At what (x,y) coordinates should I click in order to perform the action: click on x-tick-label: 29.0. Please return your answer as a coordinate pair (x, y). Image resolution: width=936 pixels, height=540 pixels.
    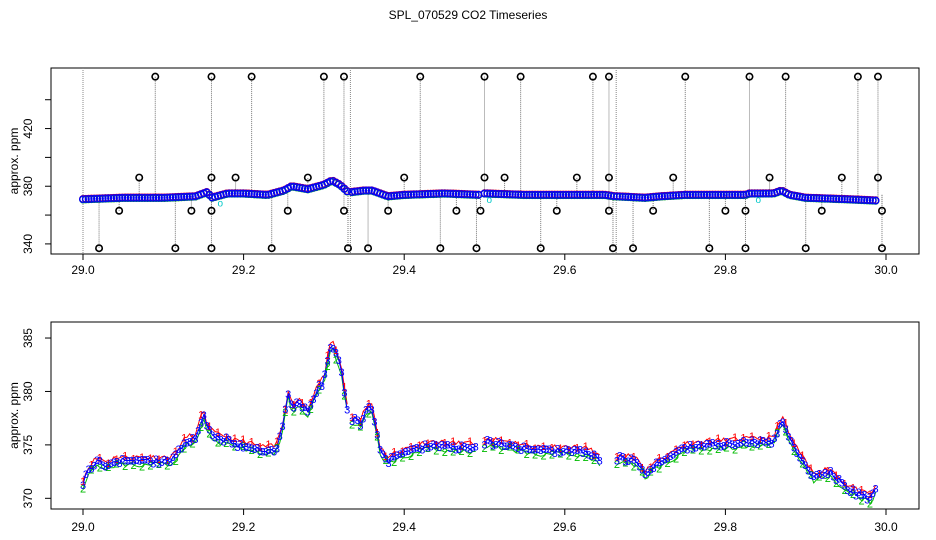
    Looking at the image, I should click on (83, 270).